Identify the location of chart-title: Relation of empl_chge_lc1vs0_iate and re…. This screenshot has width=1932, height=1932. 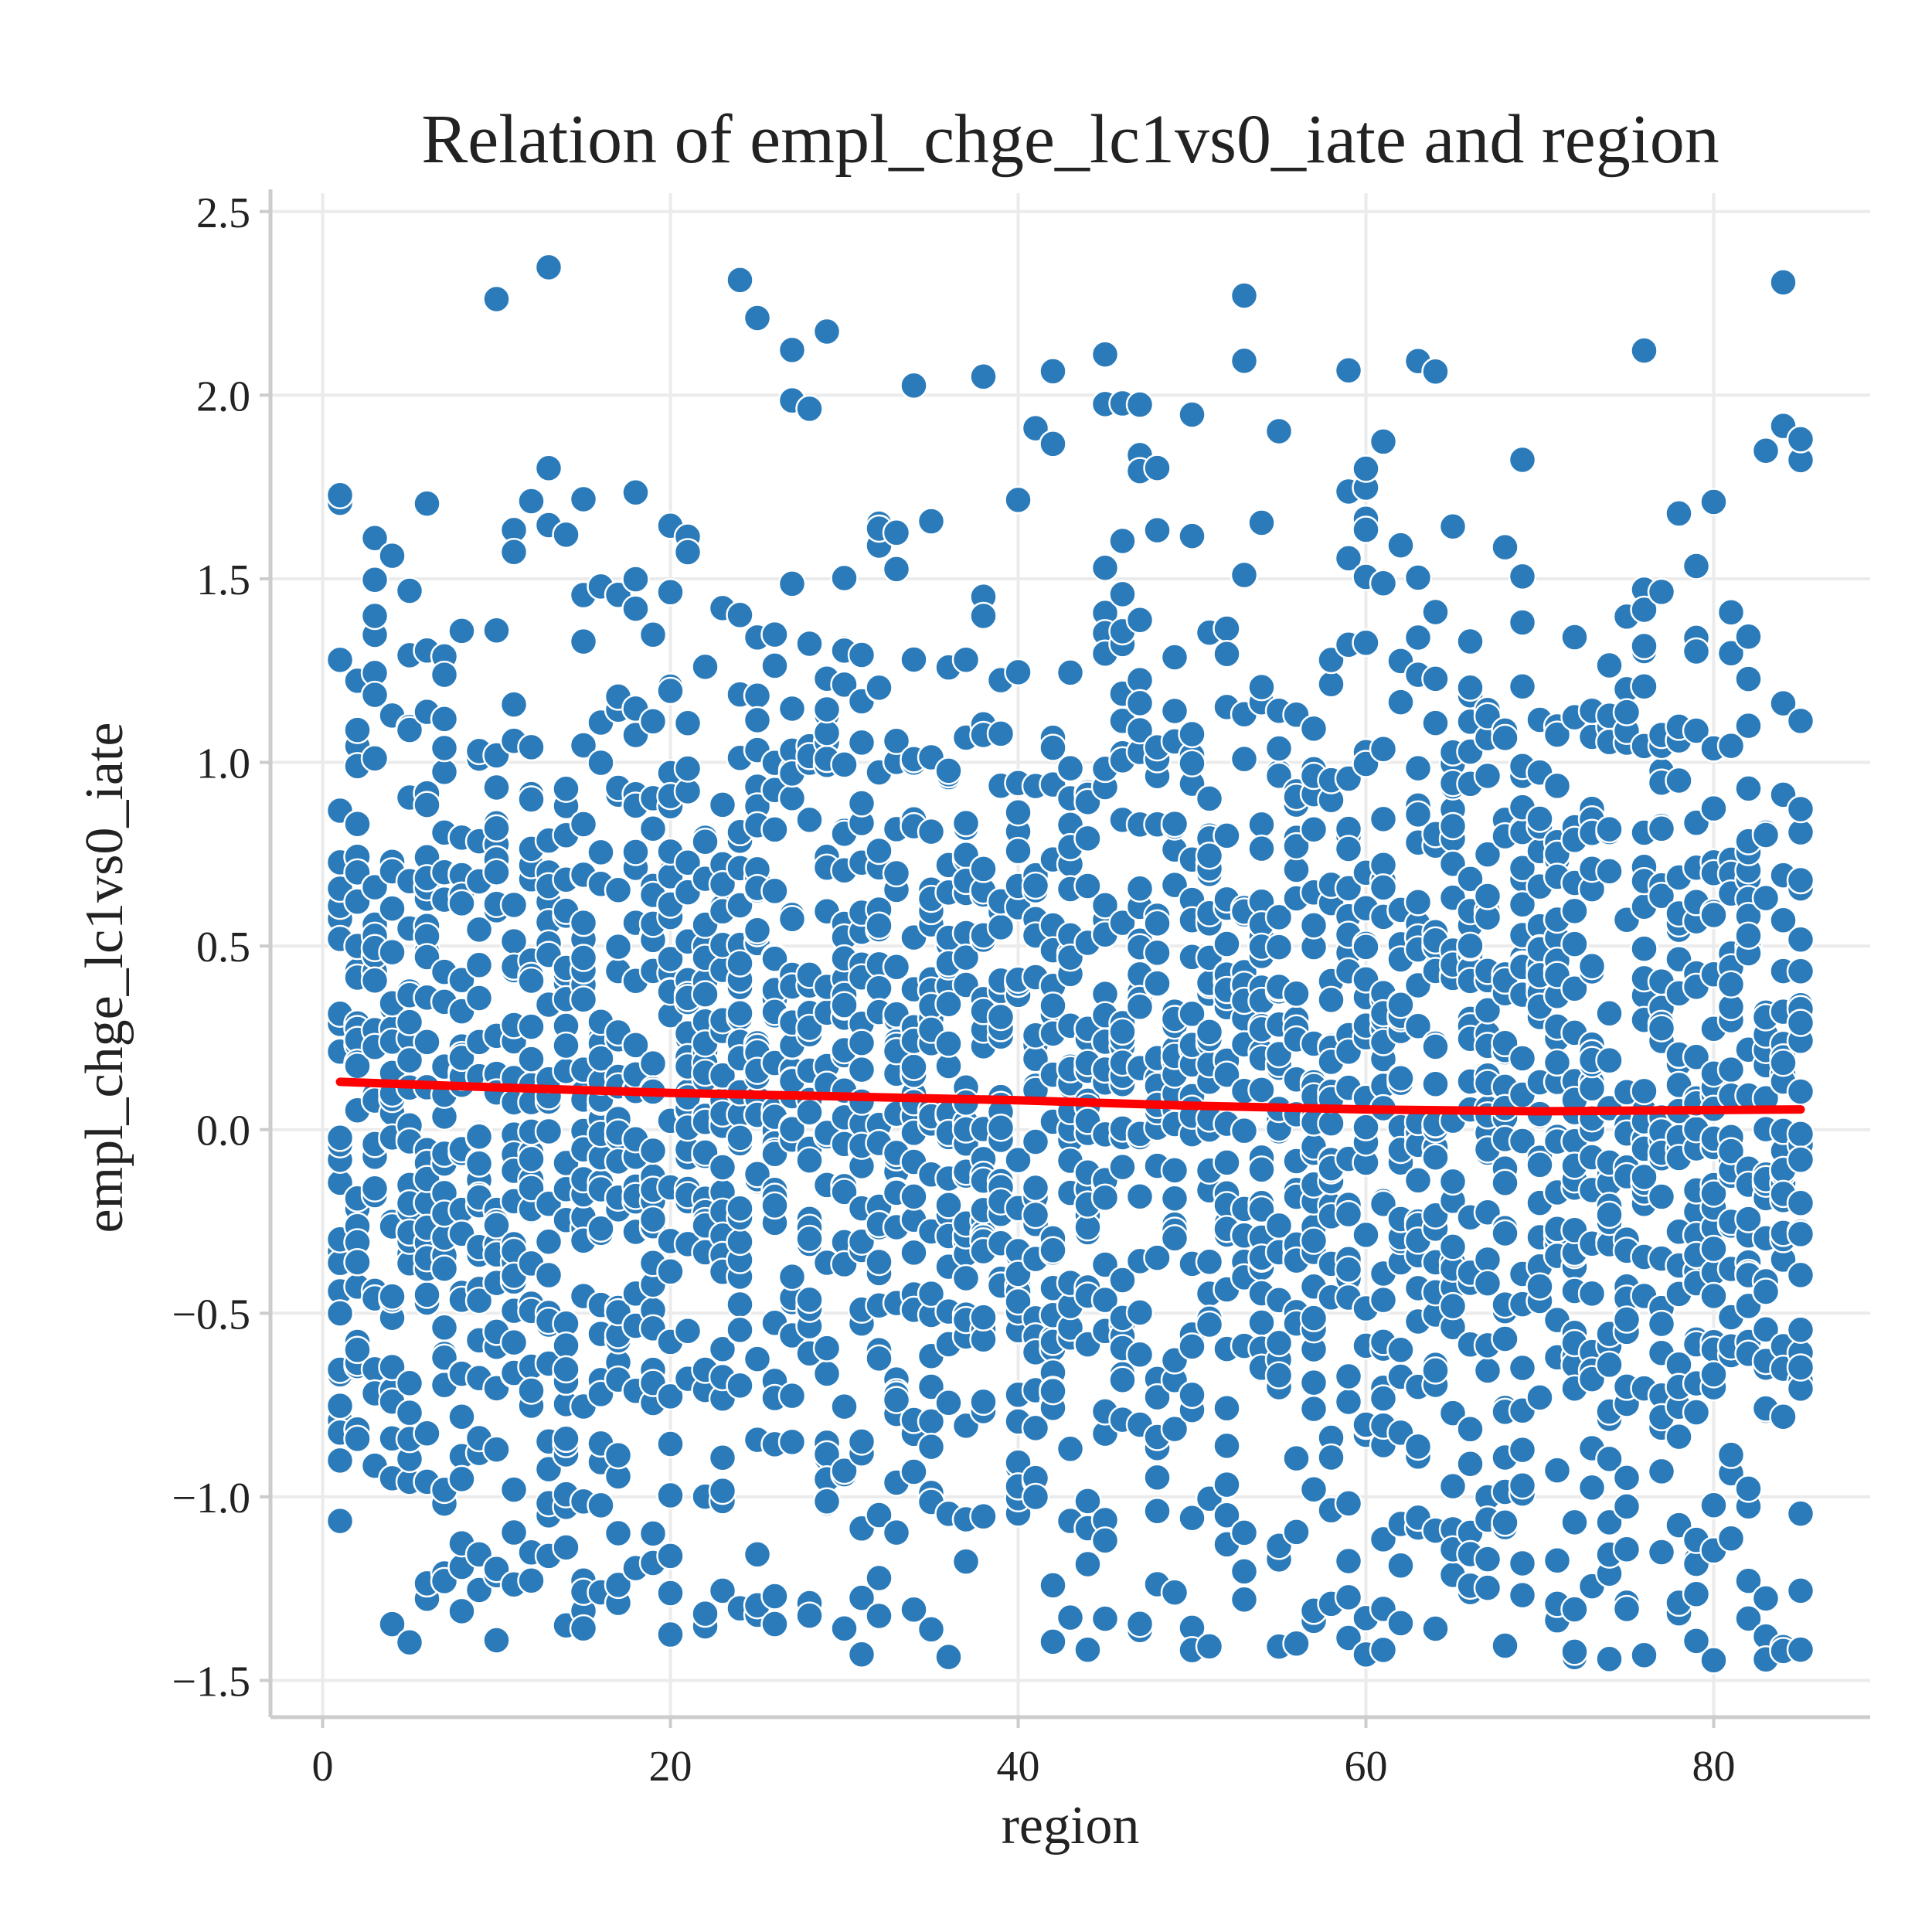
(1070, 139).